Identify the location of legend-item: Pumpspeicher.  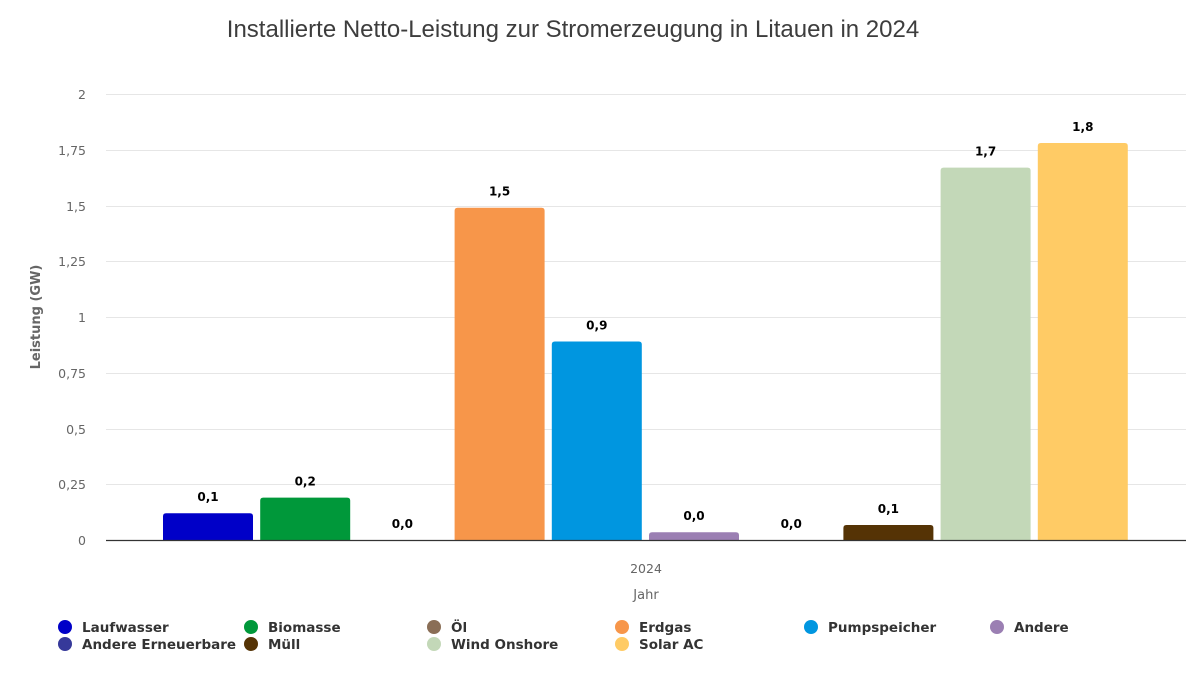
(870, 628).